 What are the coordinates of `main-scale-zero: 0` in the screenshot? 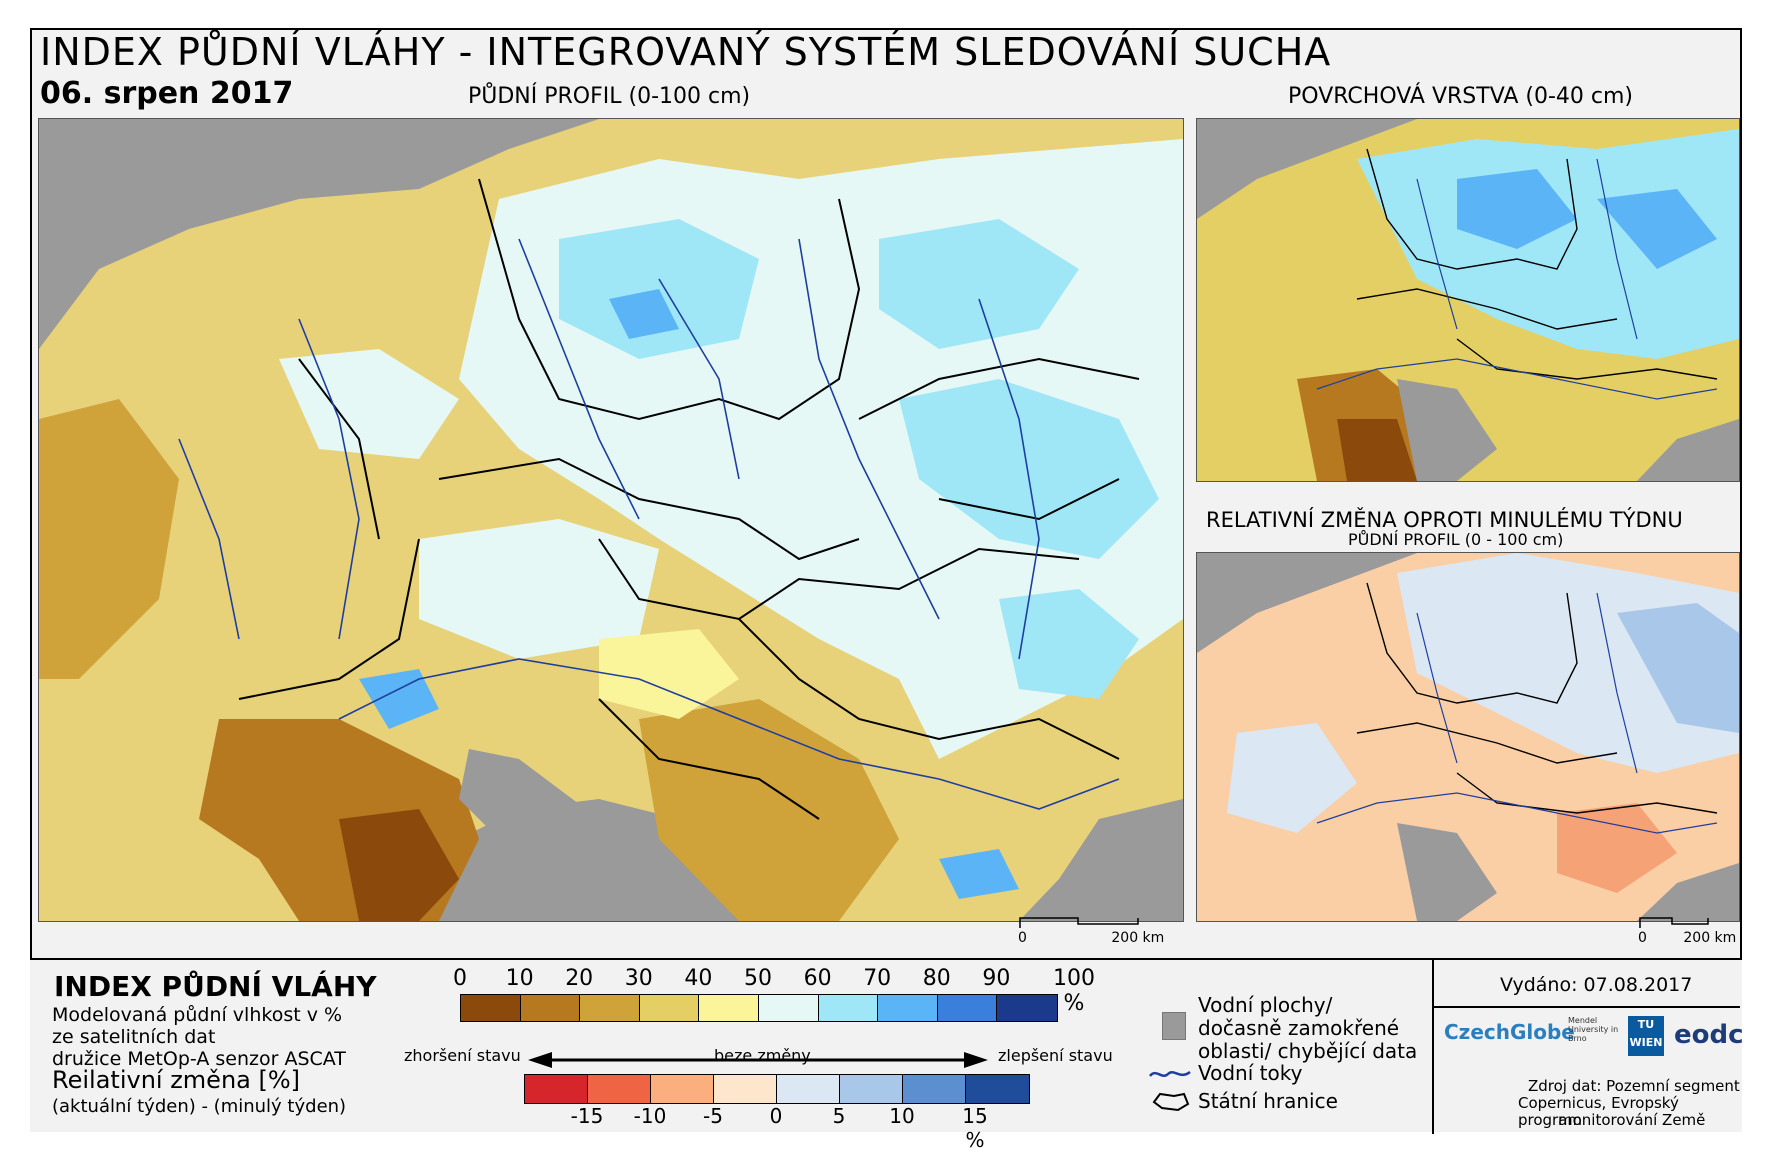 It's located at (1022, 938).